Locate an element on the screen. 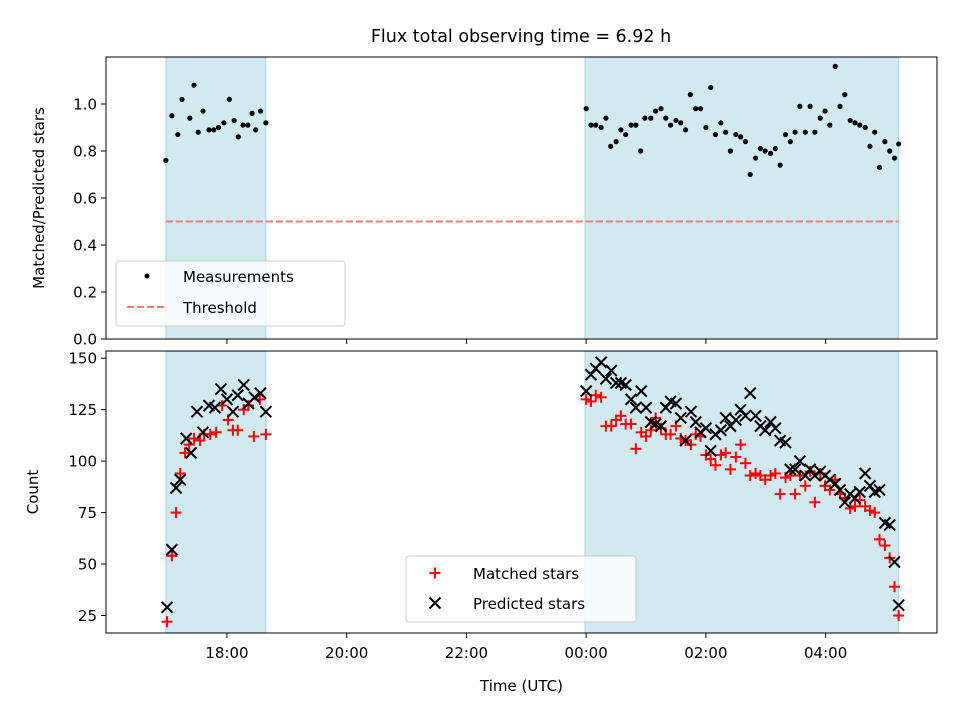 Image resolution: width=960 pixels, height=720 pixels. legend-cross-glyph is located at coordinates (435, 603).